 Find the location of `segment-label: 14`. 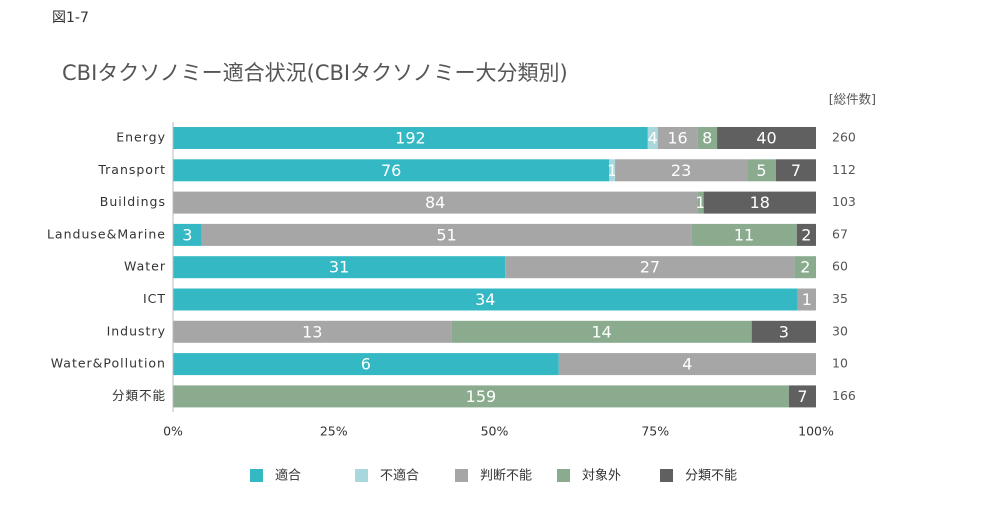

segment-label: 14 is located at coordinates (601, 331).